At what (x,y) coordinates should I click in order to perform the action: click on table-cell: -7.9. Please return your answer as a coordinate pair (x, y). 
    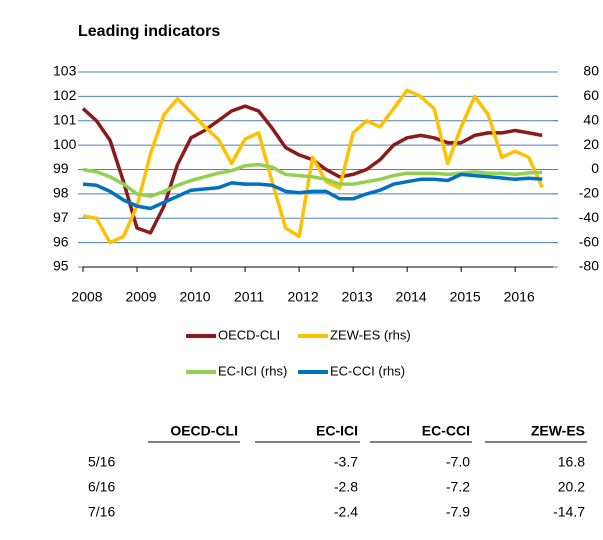
    Looking at the image, I should click on (458, 512).